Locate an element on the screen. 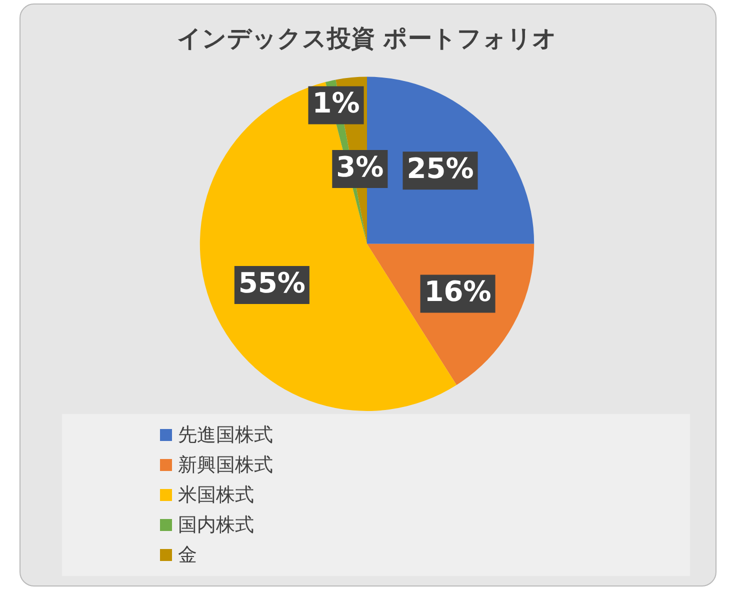  legend-label: 米国株式 is located at coordinates (216, 495).